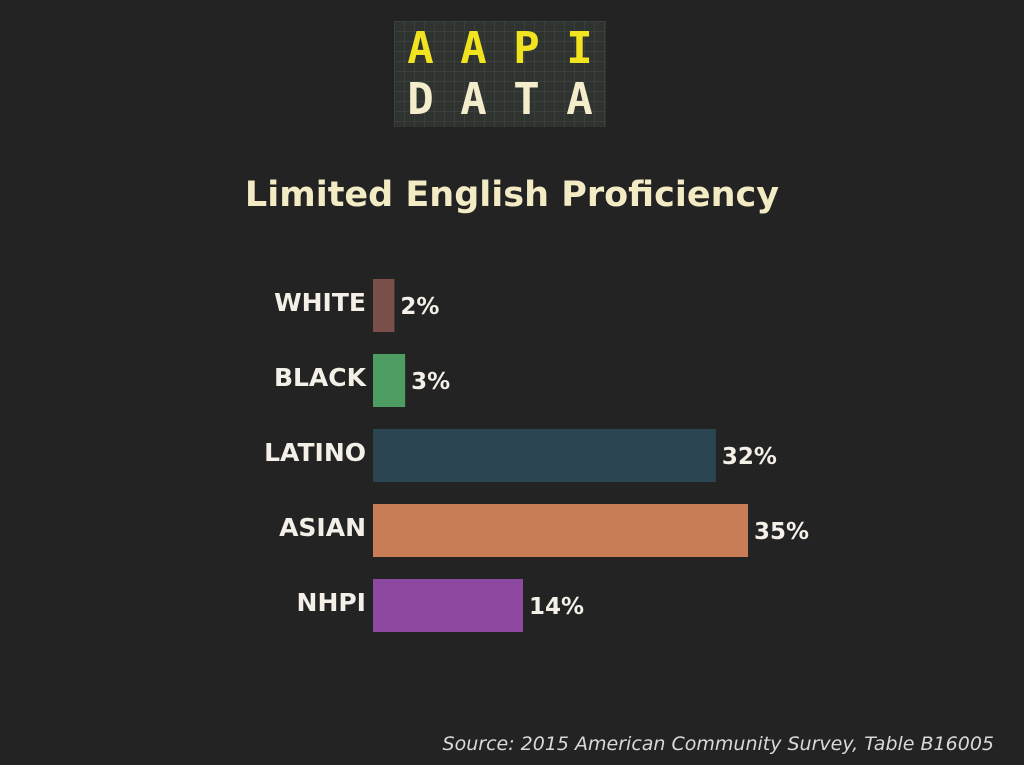  Describe the element at coordinates (419, 307) in the screenshot. I see `value-label: 2%` at that location.